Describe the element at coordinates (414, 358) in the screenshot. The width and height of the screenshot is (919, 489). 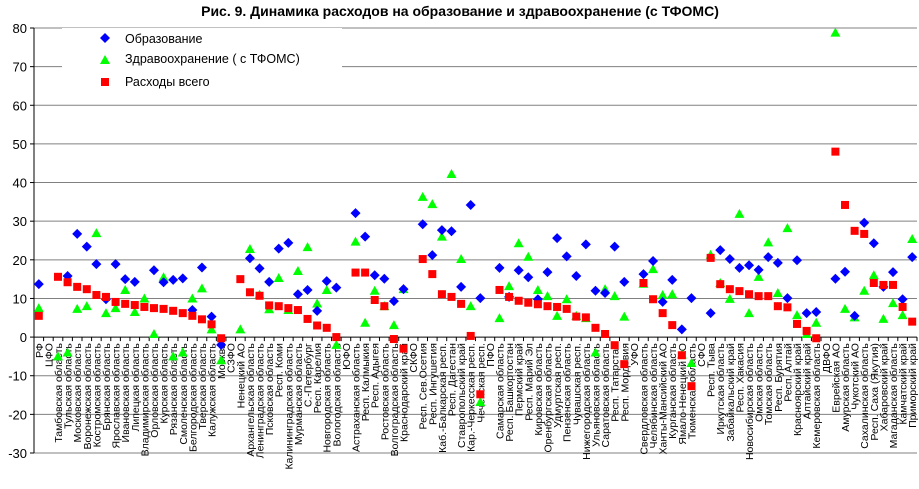
I see `category-label: СКФО` at that location.